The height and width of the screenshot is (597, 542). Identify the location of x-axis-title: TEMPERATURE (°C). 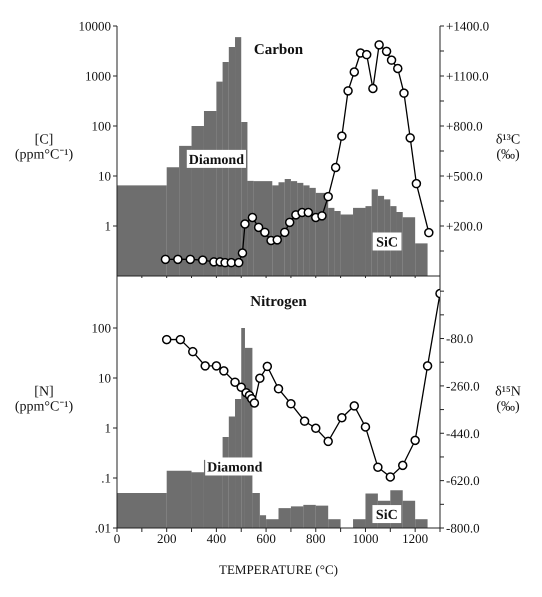
(278, 569).